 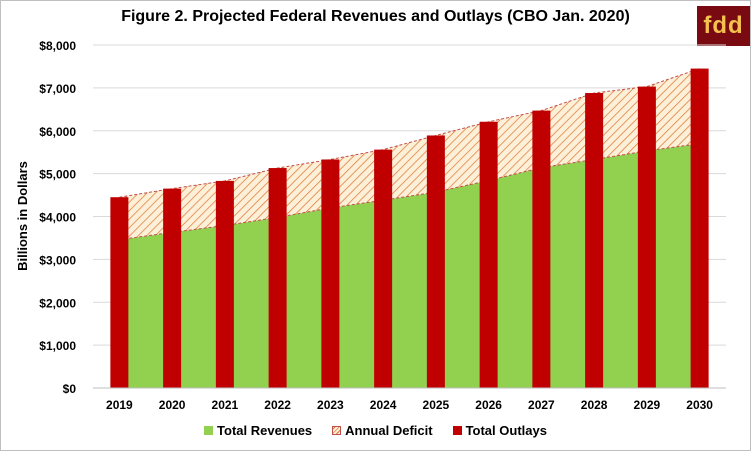 I want to click on legend-item-deficit: Annual Deficit, so click(x=382, y=430).